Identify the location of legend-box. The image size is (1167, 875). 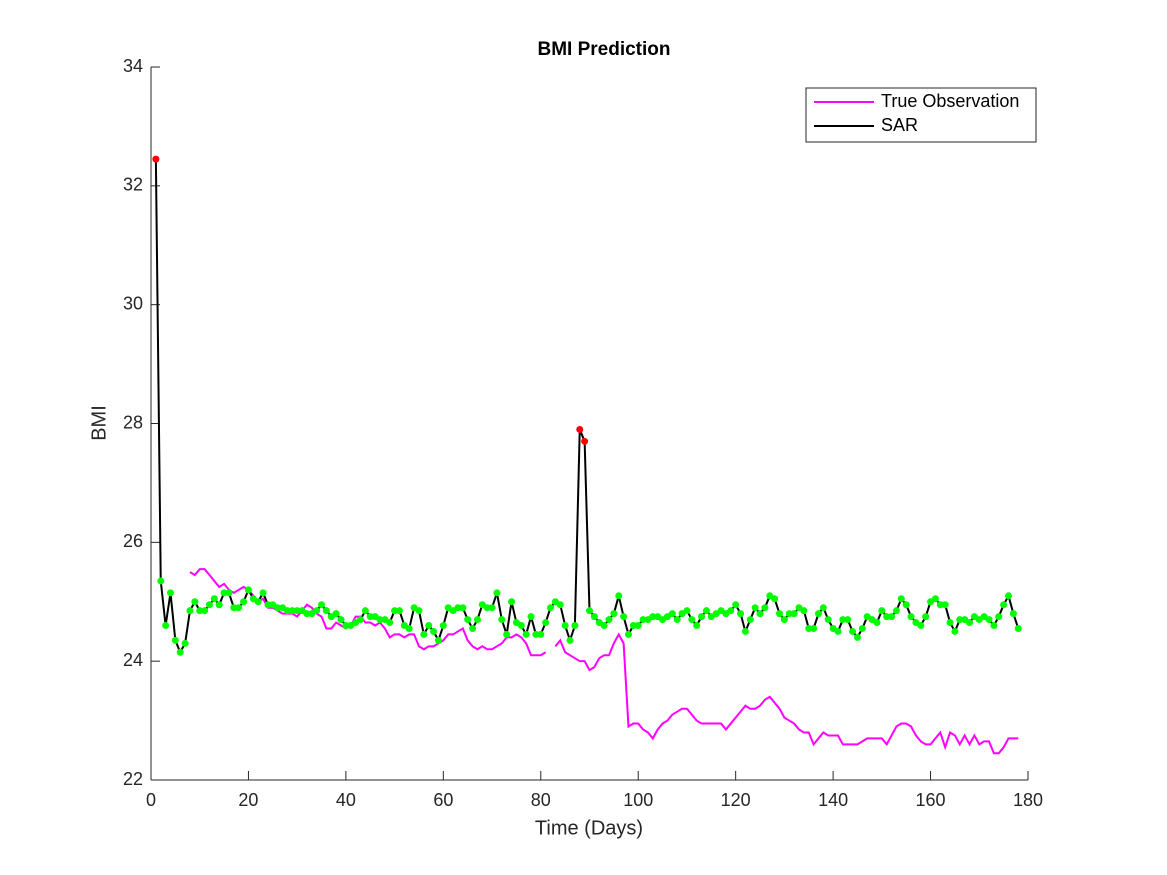
(921, 115).